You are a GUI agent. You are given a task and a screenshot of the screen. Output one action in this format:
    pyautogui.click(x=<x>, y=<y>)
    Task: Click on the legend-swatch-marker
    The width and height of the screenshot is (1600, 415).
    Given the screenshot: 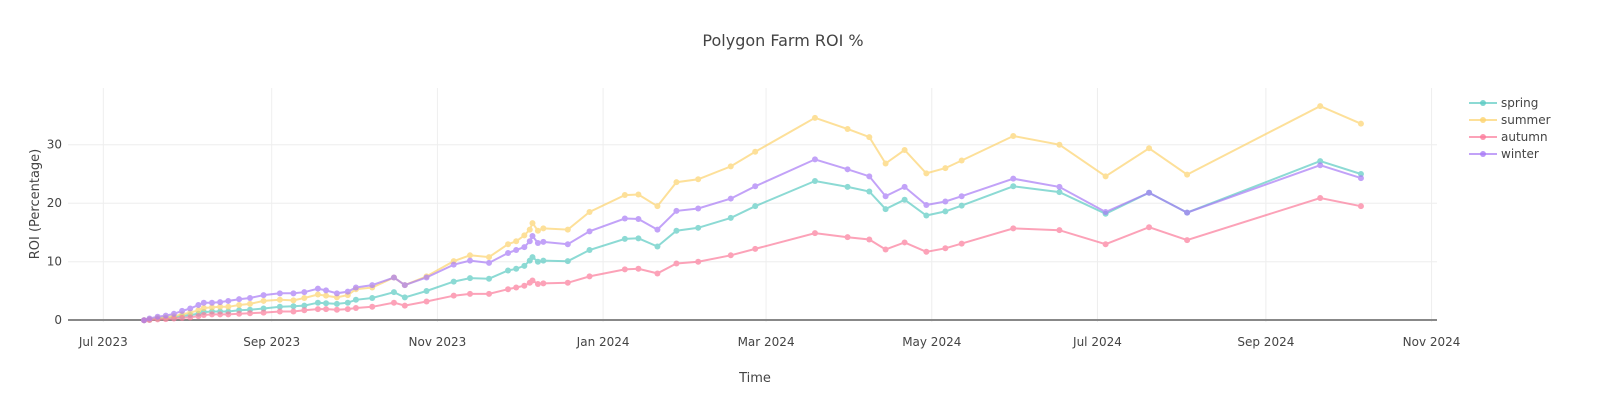 What is the action you would take?
    pyautogui.click(x=1483, y=120)
    